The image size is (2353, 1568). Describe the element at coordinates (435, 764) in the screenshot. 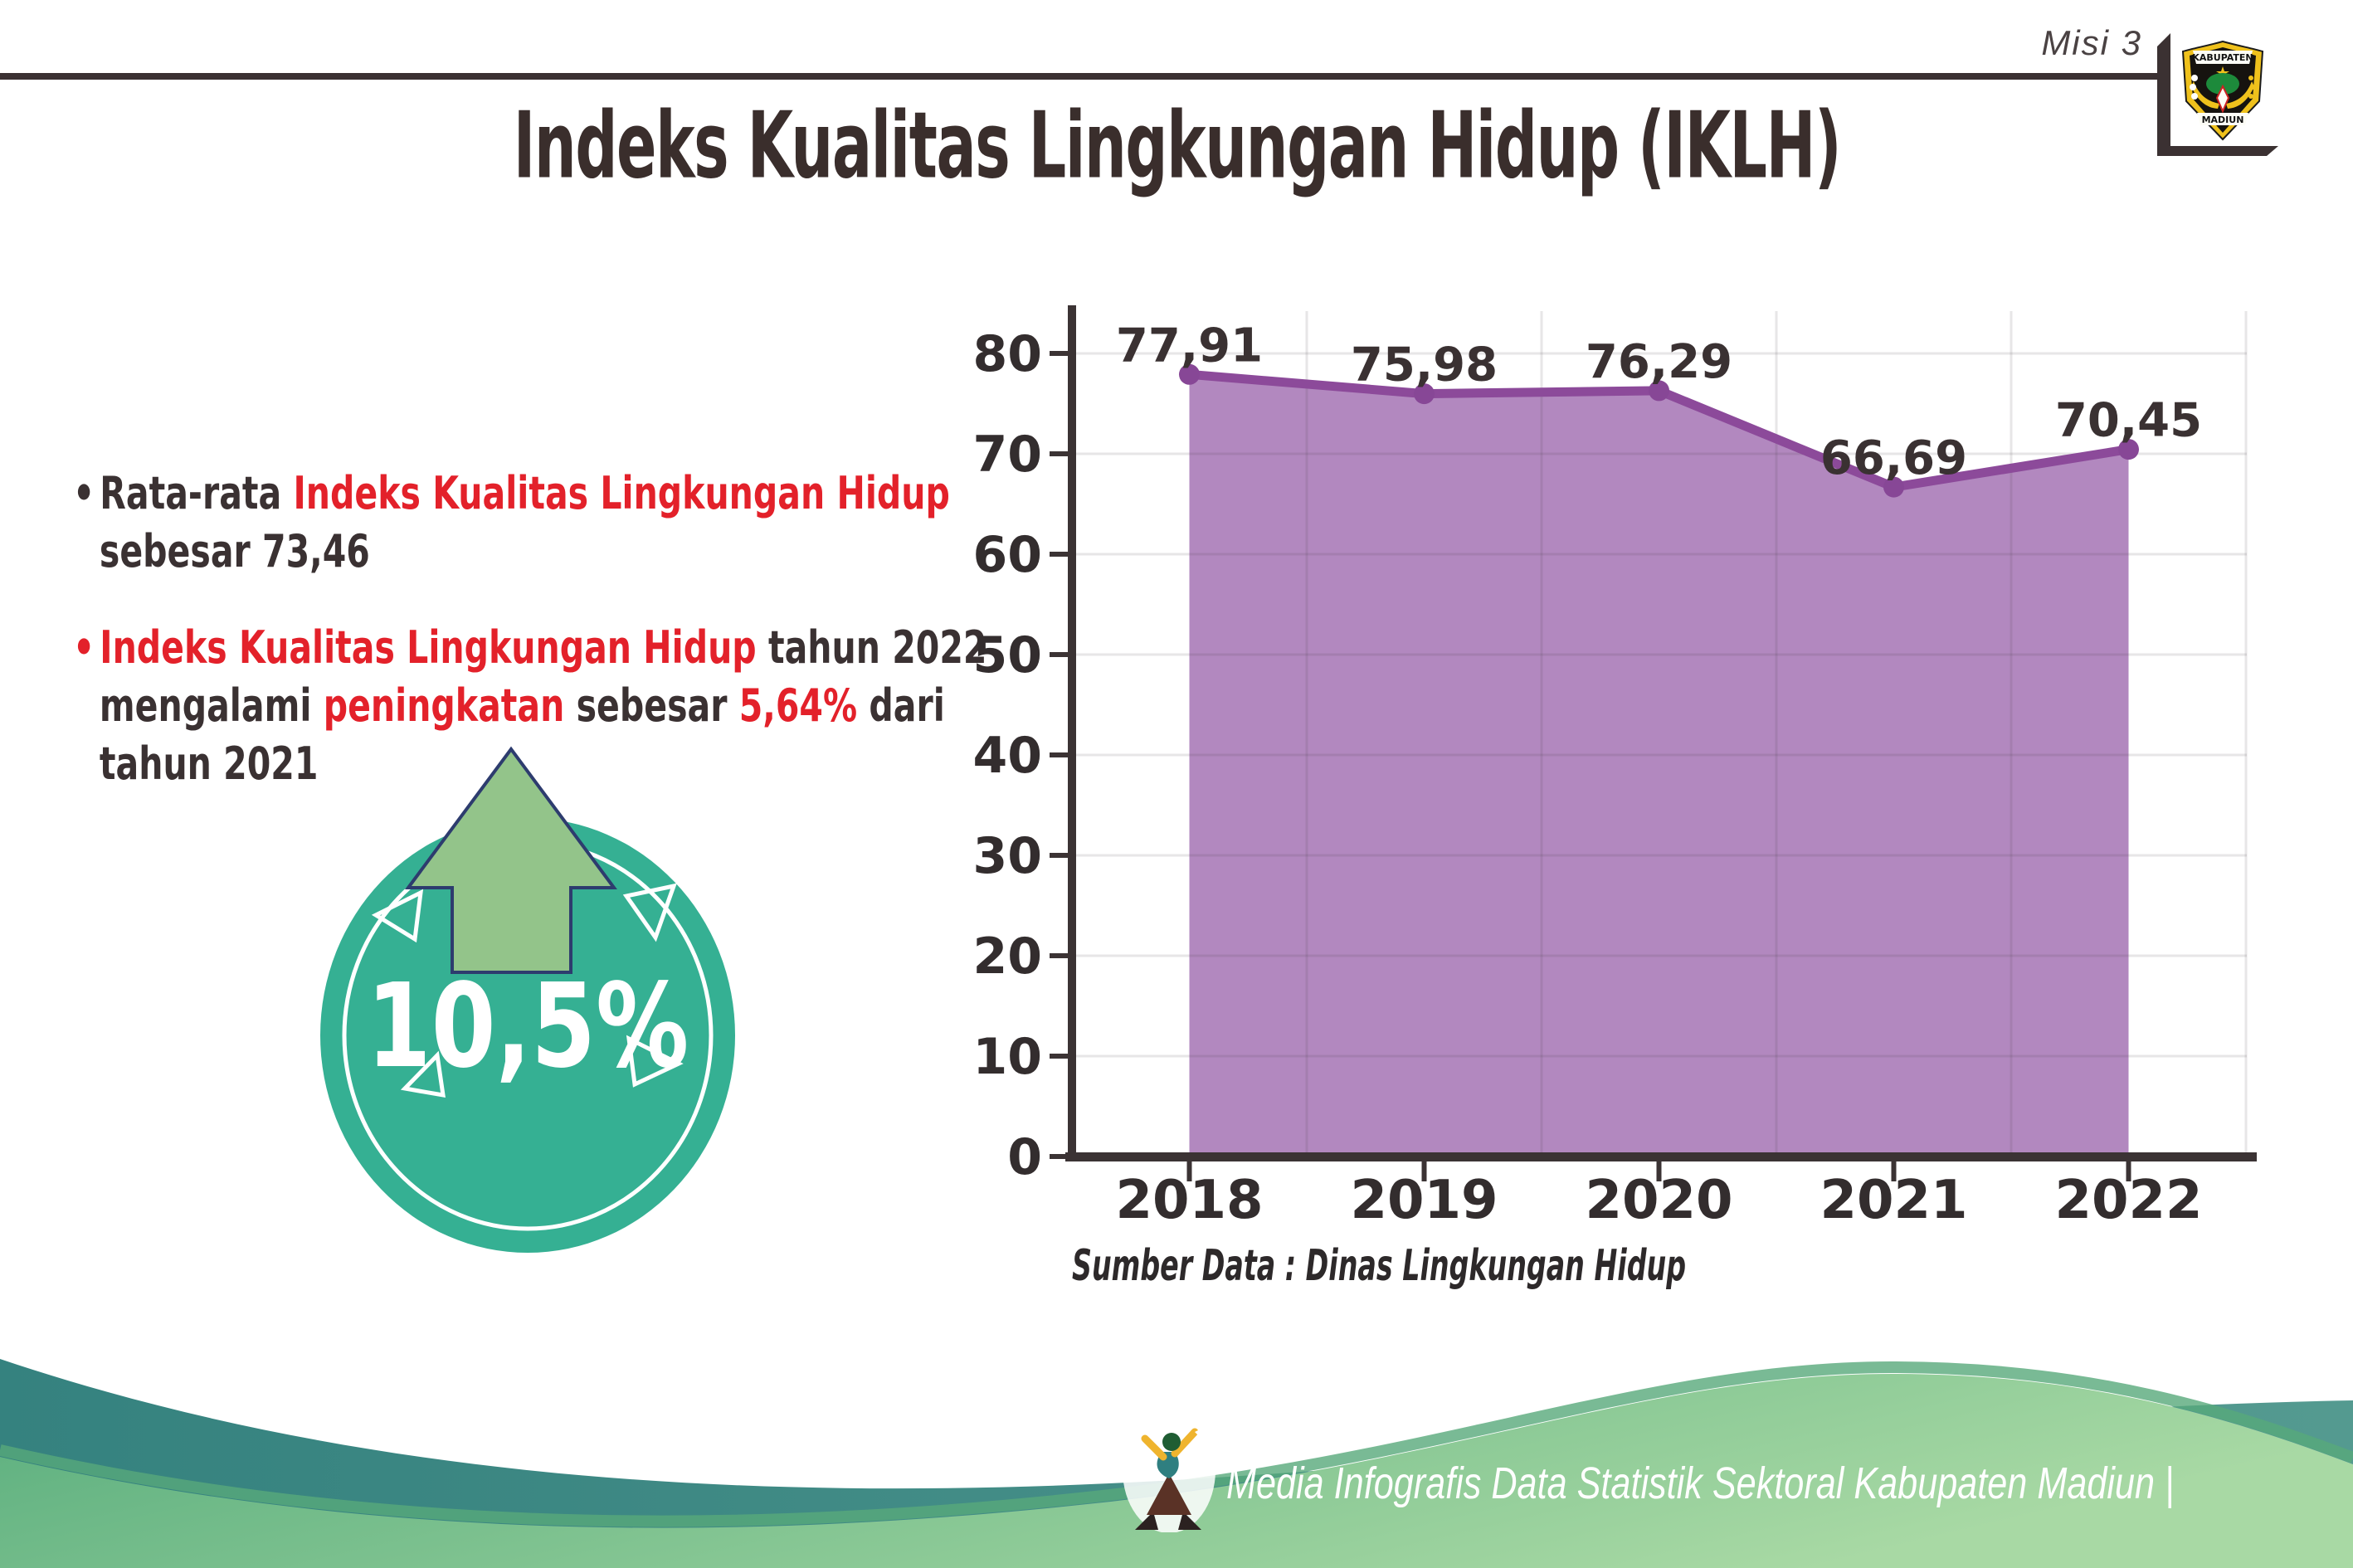

I see `bullet-line: tahun 2021` at that location.